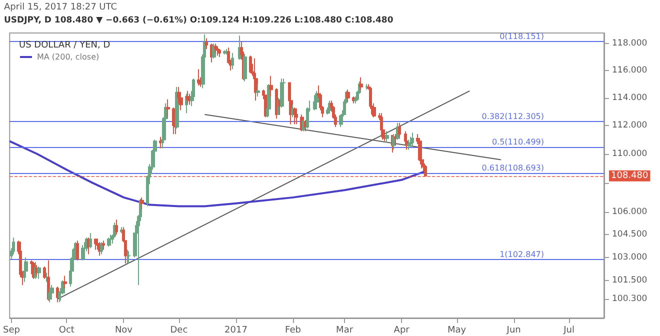 The width and height of the screenshot is (660, 336). What do you see at coordinates (630, 257) in the screenshot?
I see `y-tick-label: 103.000` at bounding box center [630, 257].